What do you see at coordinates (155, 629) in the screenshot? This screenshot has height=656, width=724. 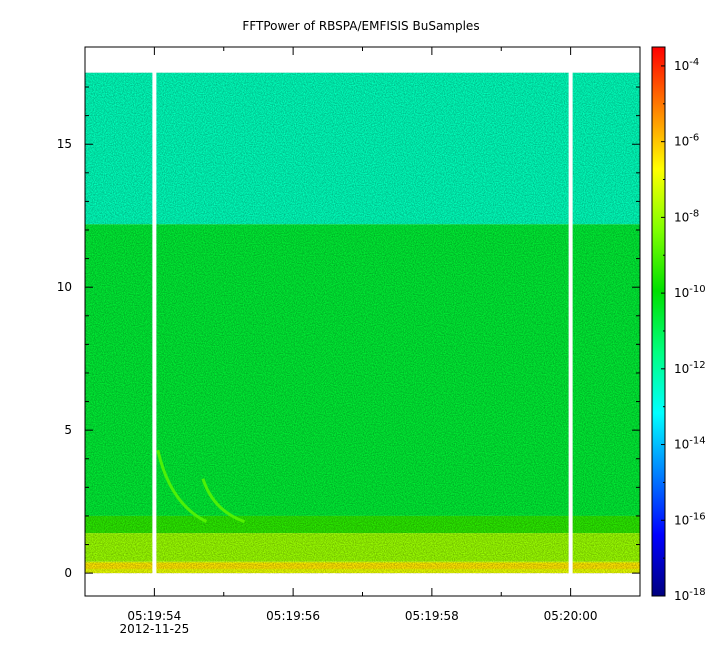 I see `x-date-label: 2012-11-25` at bounding box center [155, 629].